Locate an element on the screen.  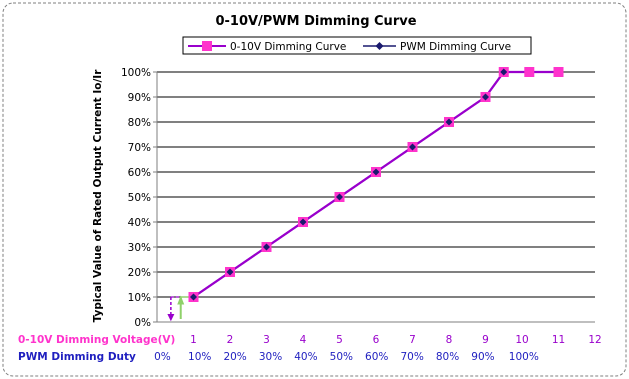
voltage-tick-label: 12 is located at coordinates (594, 340).